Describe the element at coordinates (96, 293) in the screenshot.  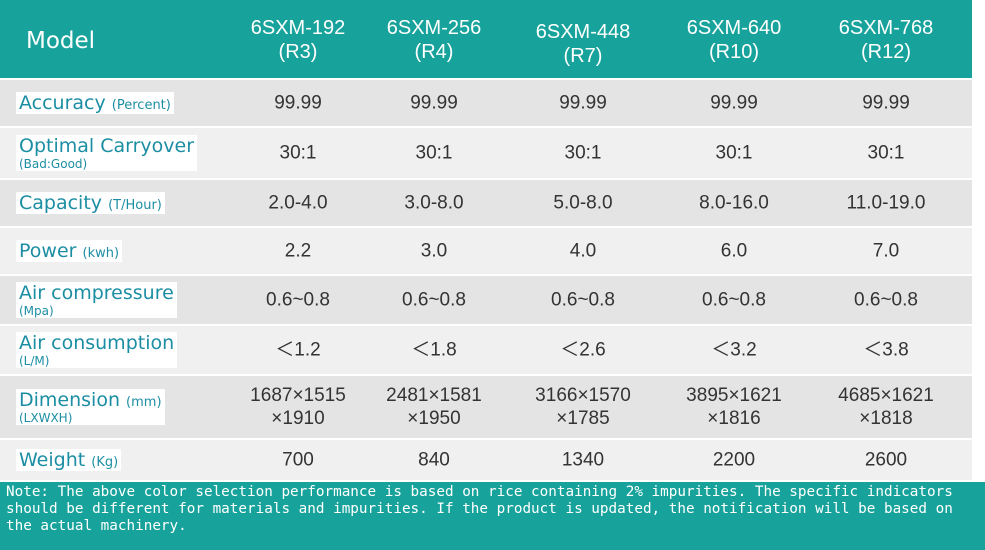
I see `label-text: Air compressure` at that location.